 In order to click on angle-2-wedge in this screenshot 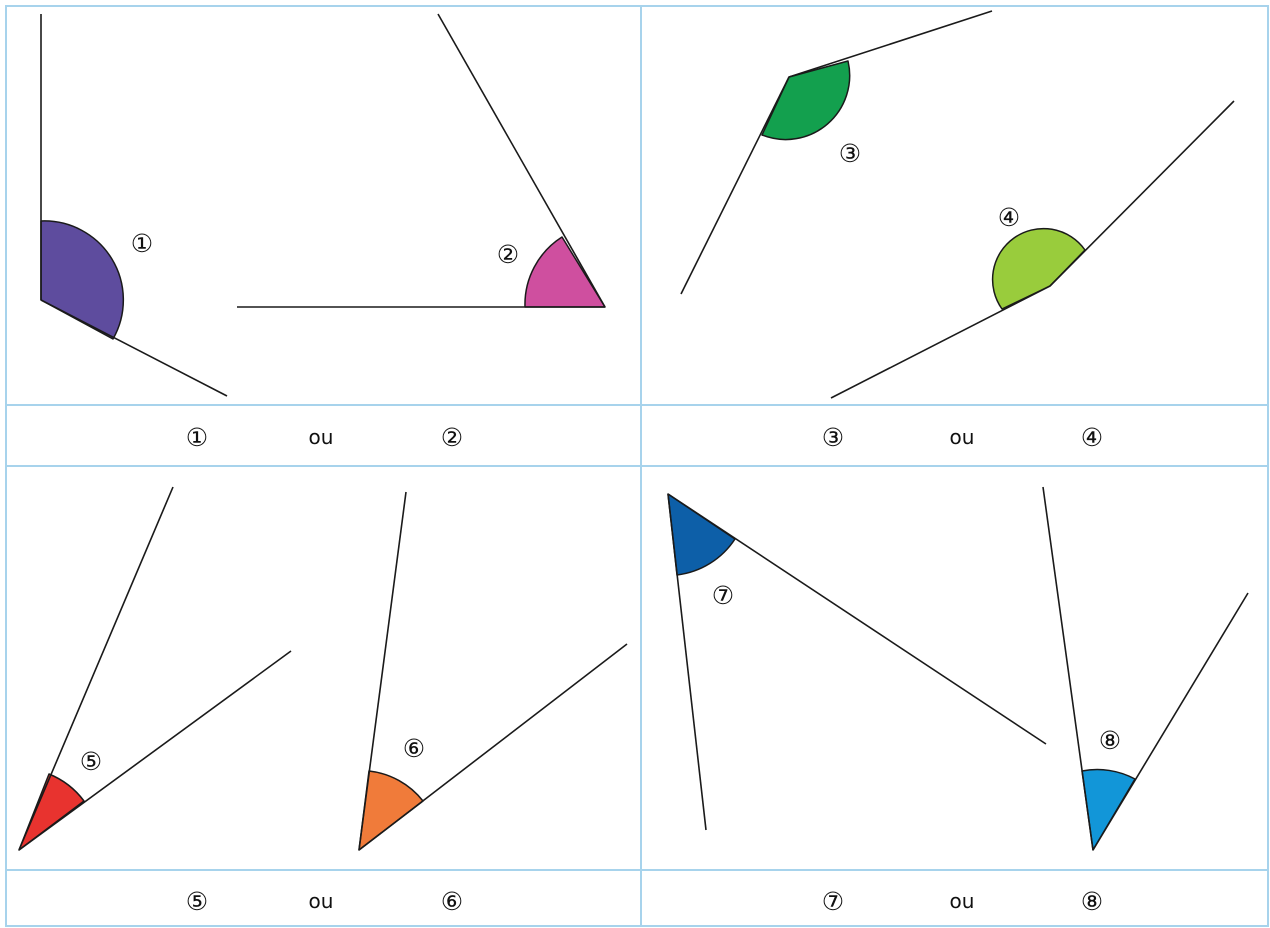, I will do `click(565, 272)`.